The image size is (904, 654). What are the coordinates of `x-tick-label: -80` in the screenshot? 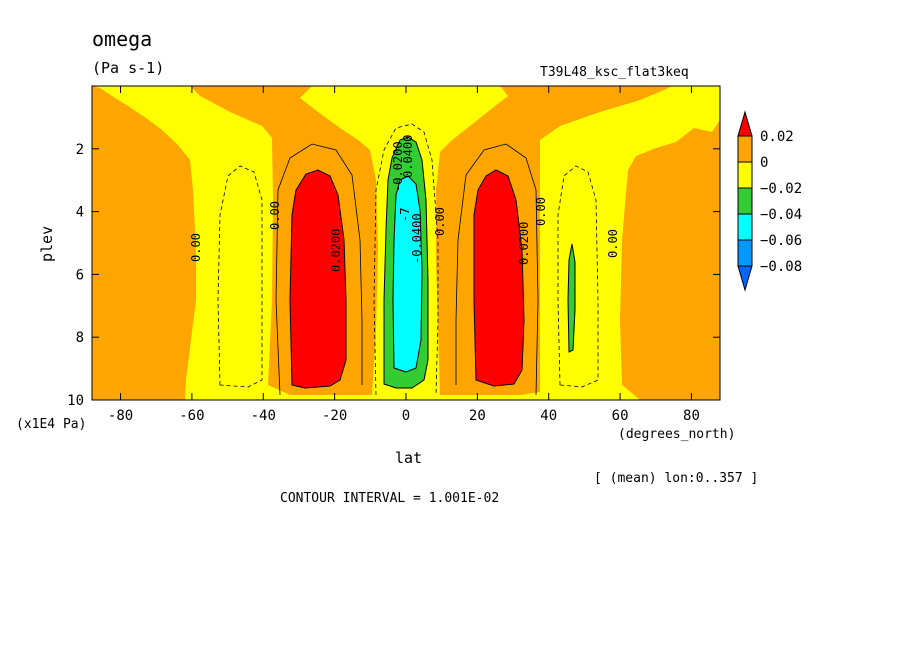 It's located at (120, 416).